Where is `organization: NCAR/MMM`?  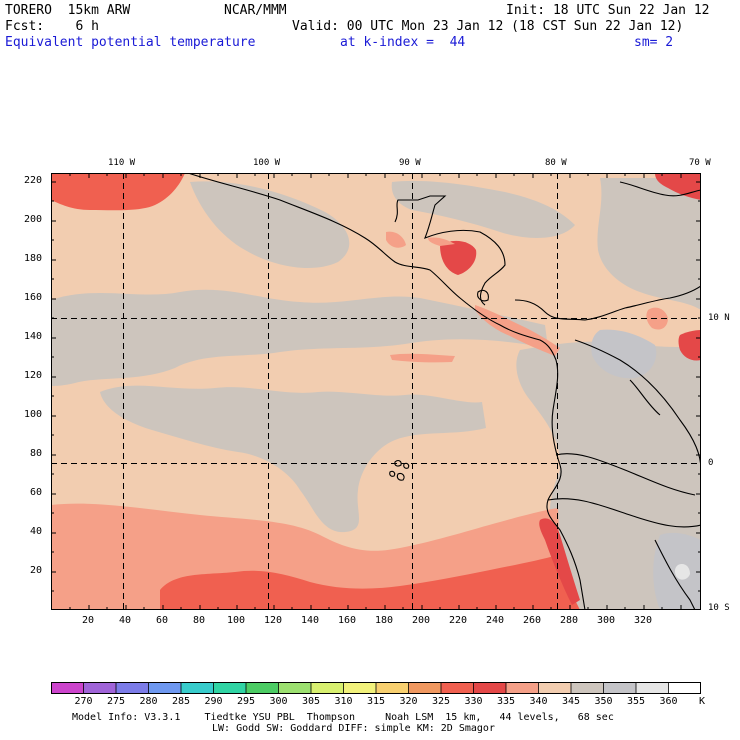
organization: NCAR/MMM is located at coordinates (255, 10).